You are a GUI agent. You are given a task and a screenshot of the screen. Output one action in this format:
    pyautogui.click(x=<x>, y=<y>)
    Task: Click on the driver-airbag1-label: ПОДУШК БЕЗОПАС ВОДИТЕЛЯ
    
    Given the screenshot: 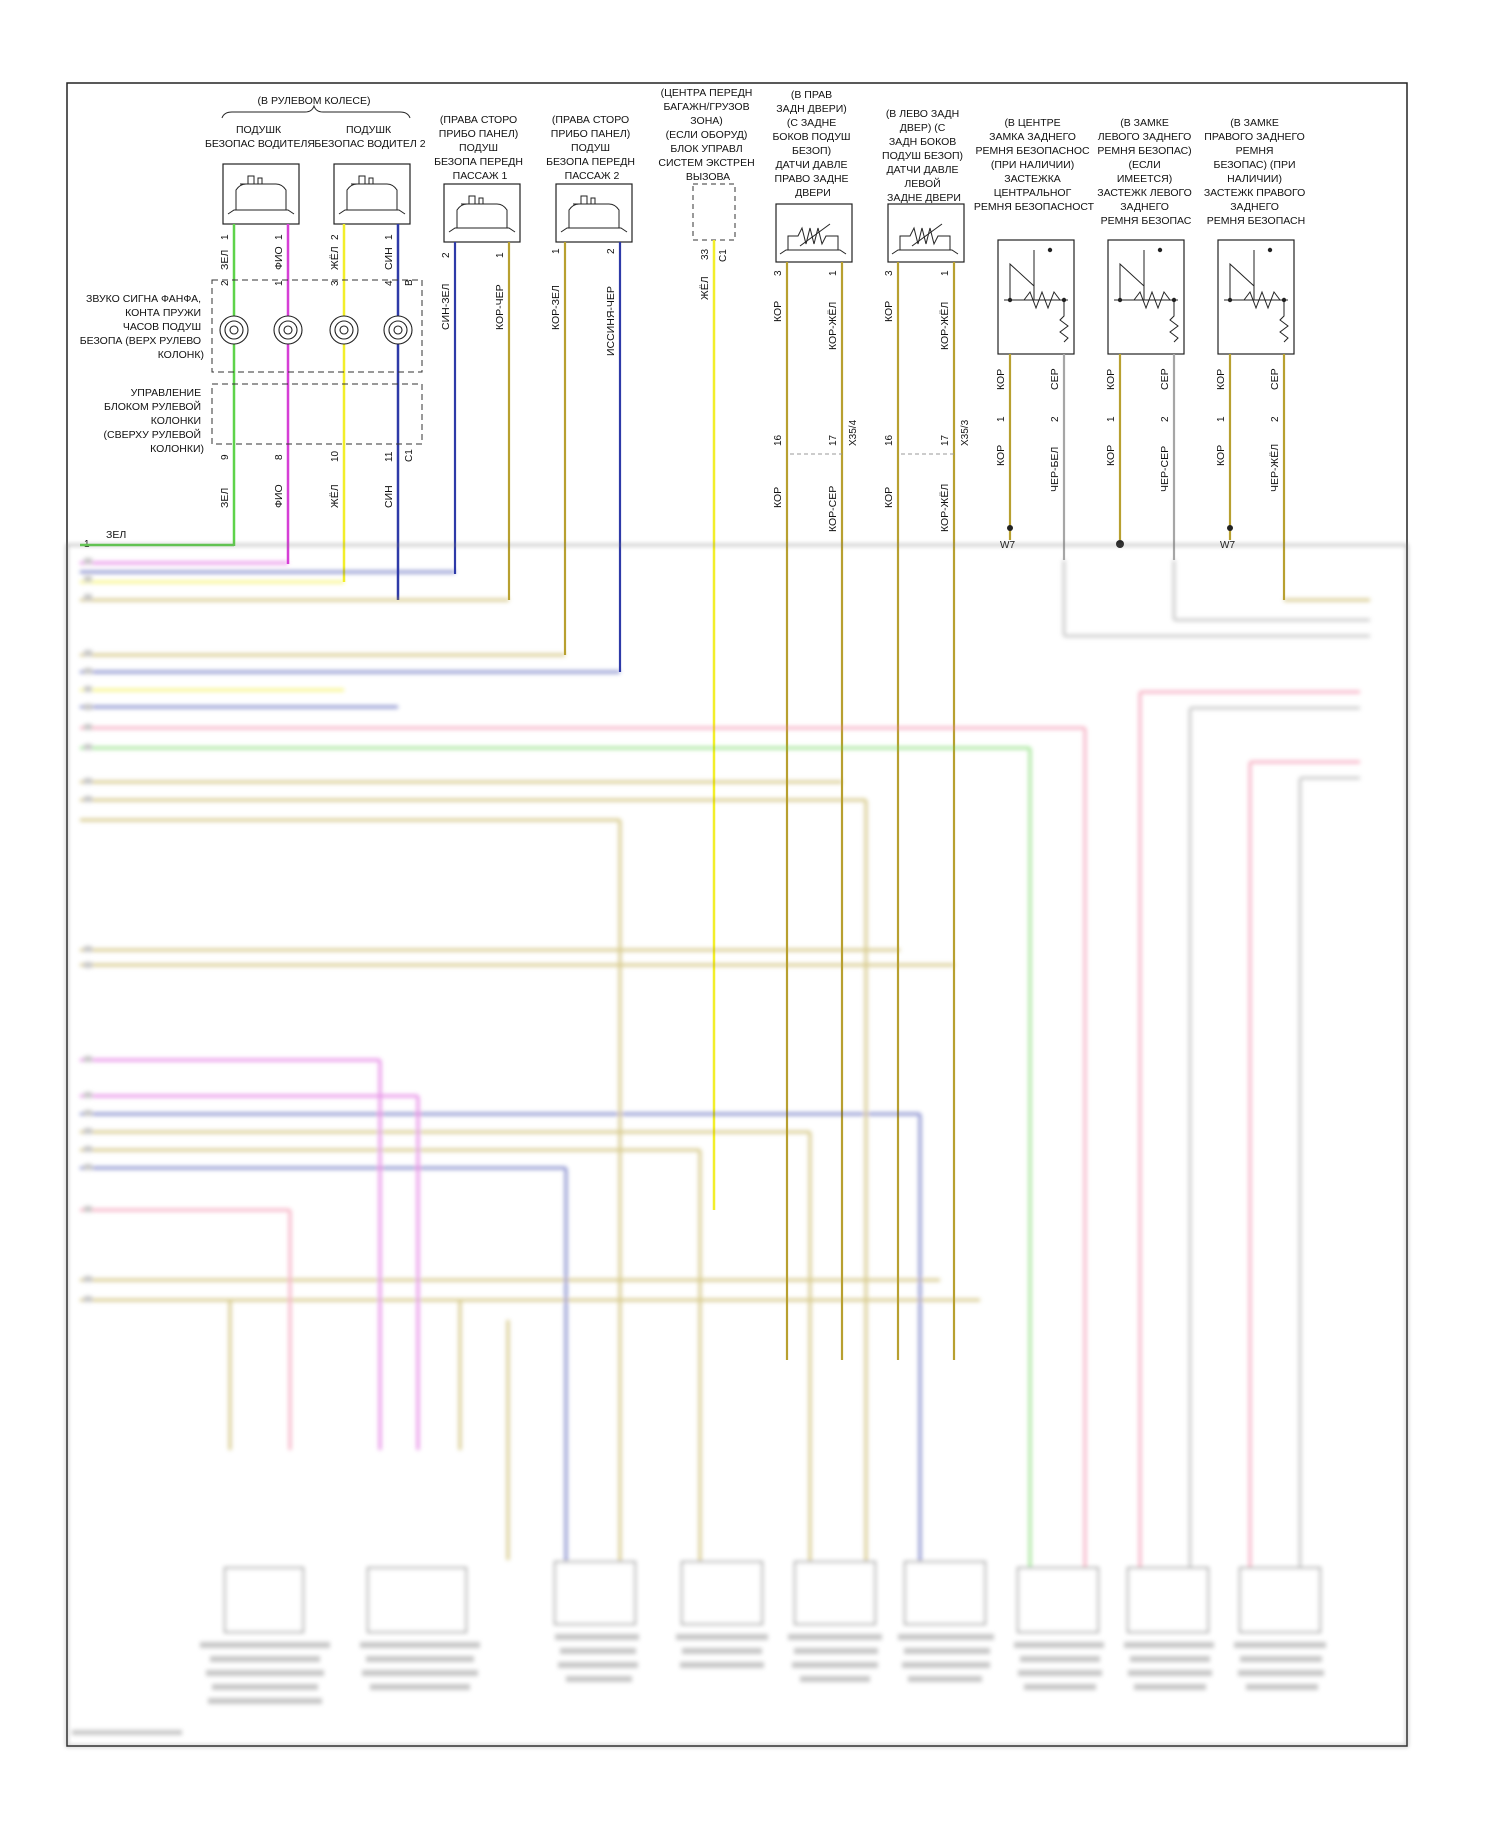 What is the action you would take?
    pyautogui.click(x=260, y=137)
    